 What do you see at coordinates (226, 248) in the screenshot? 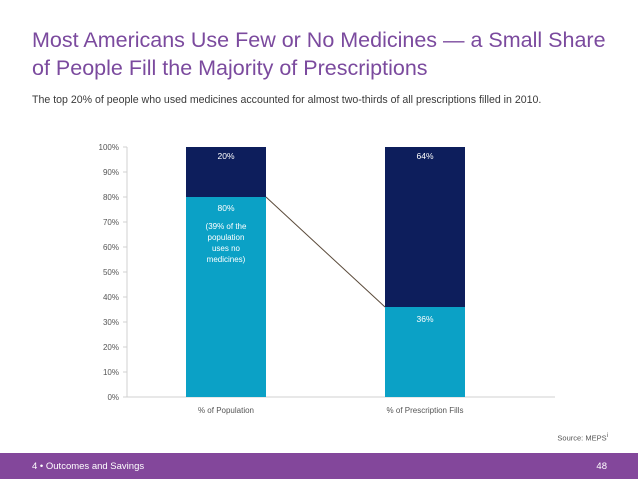
I see `bar-annotation-line: uses no` at bounding box center [226, 248].